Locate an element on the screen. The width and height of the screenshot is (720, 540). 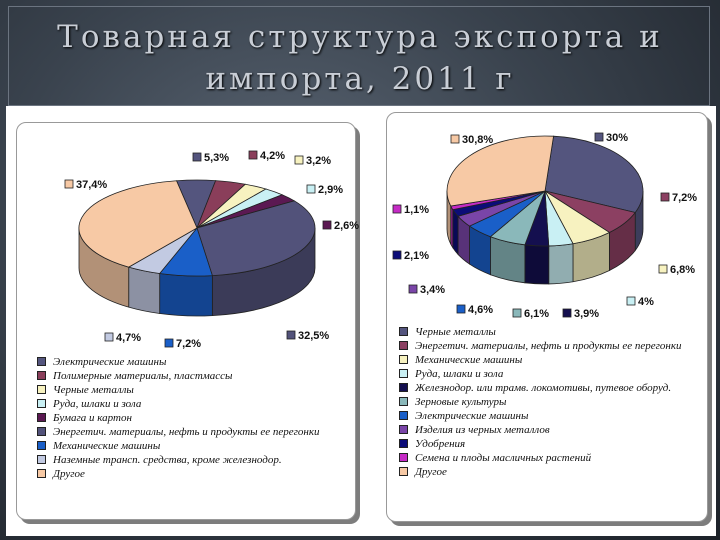
import-data-label: 1,1% is located at coordinates (410, 210).